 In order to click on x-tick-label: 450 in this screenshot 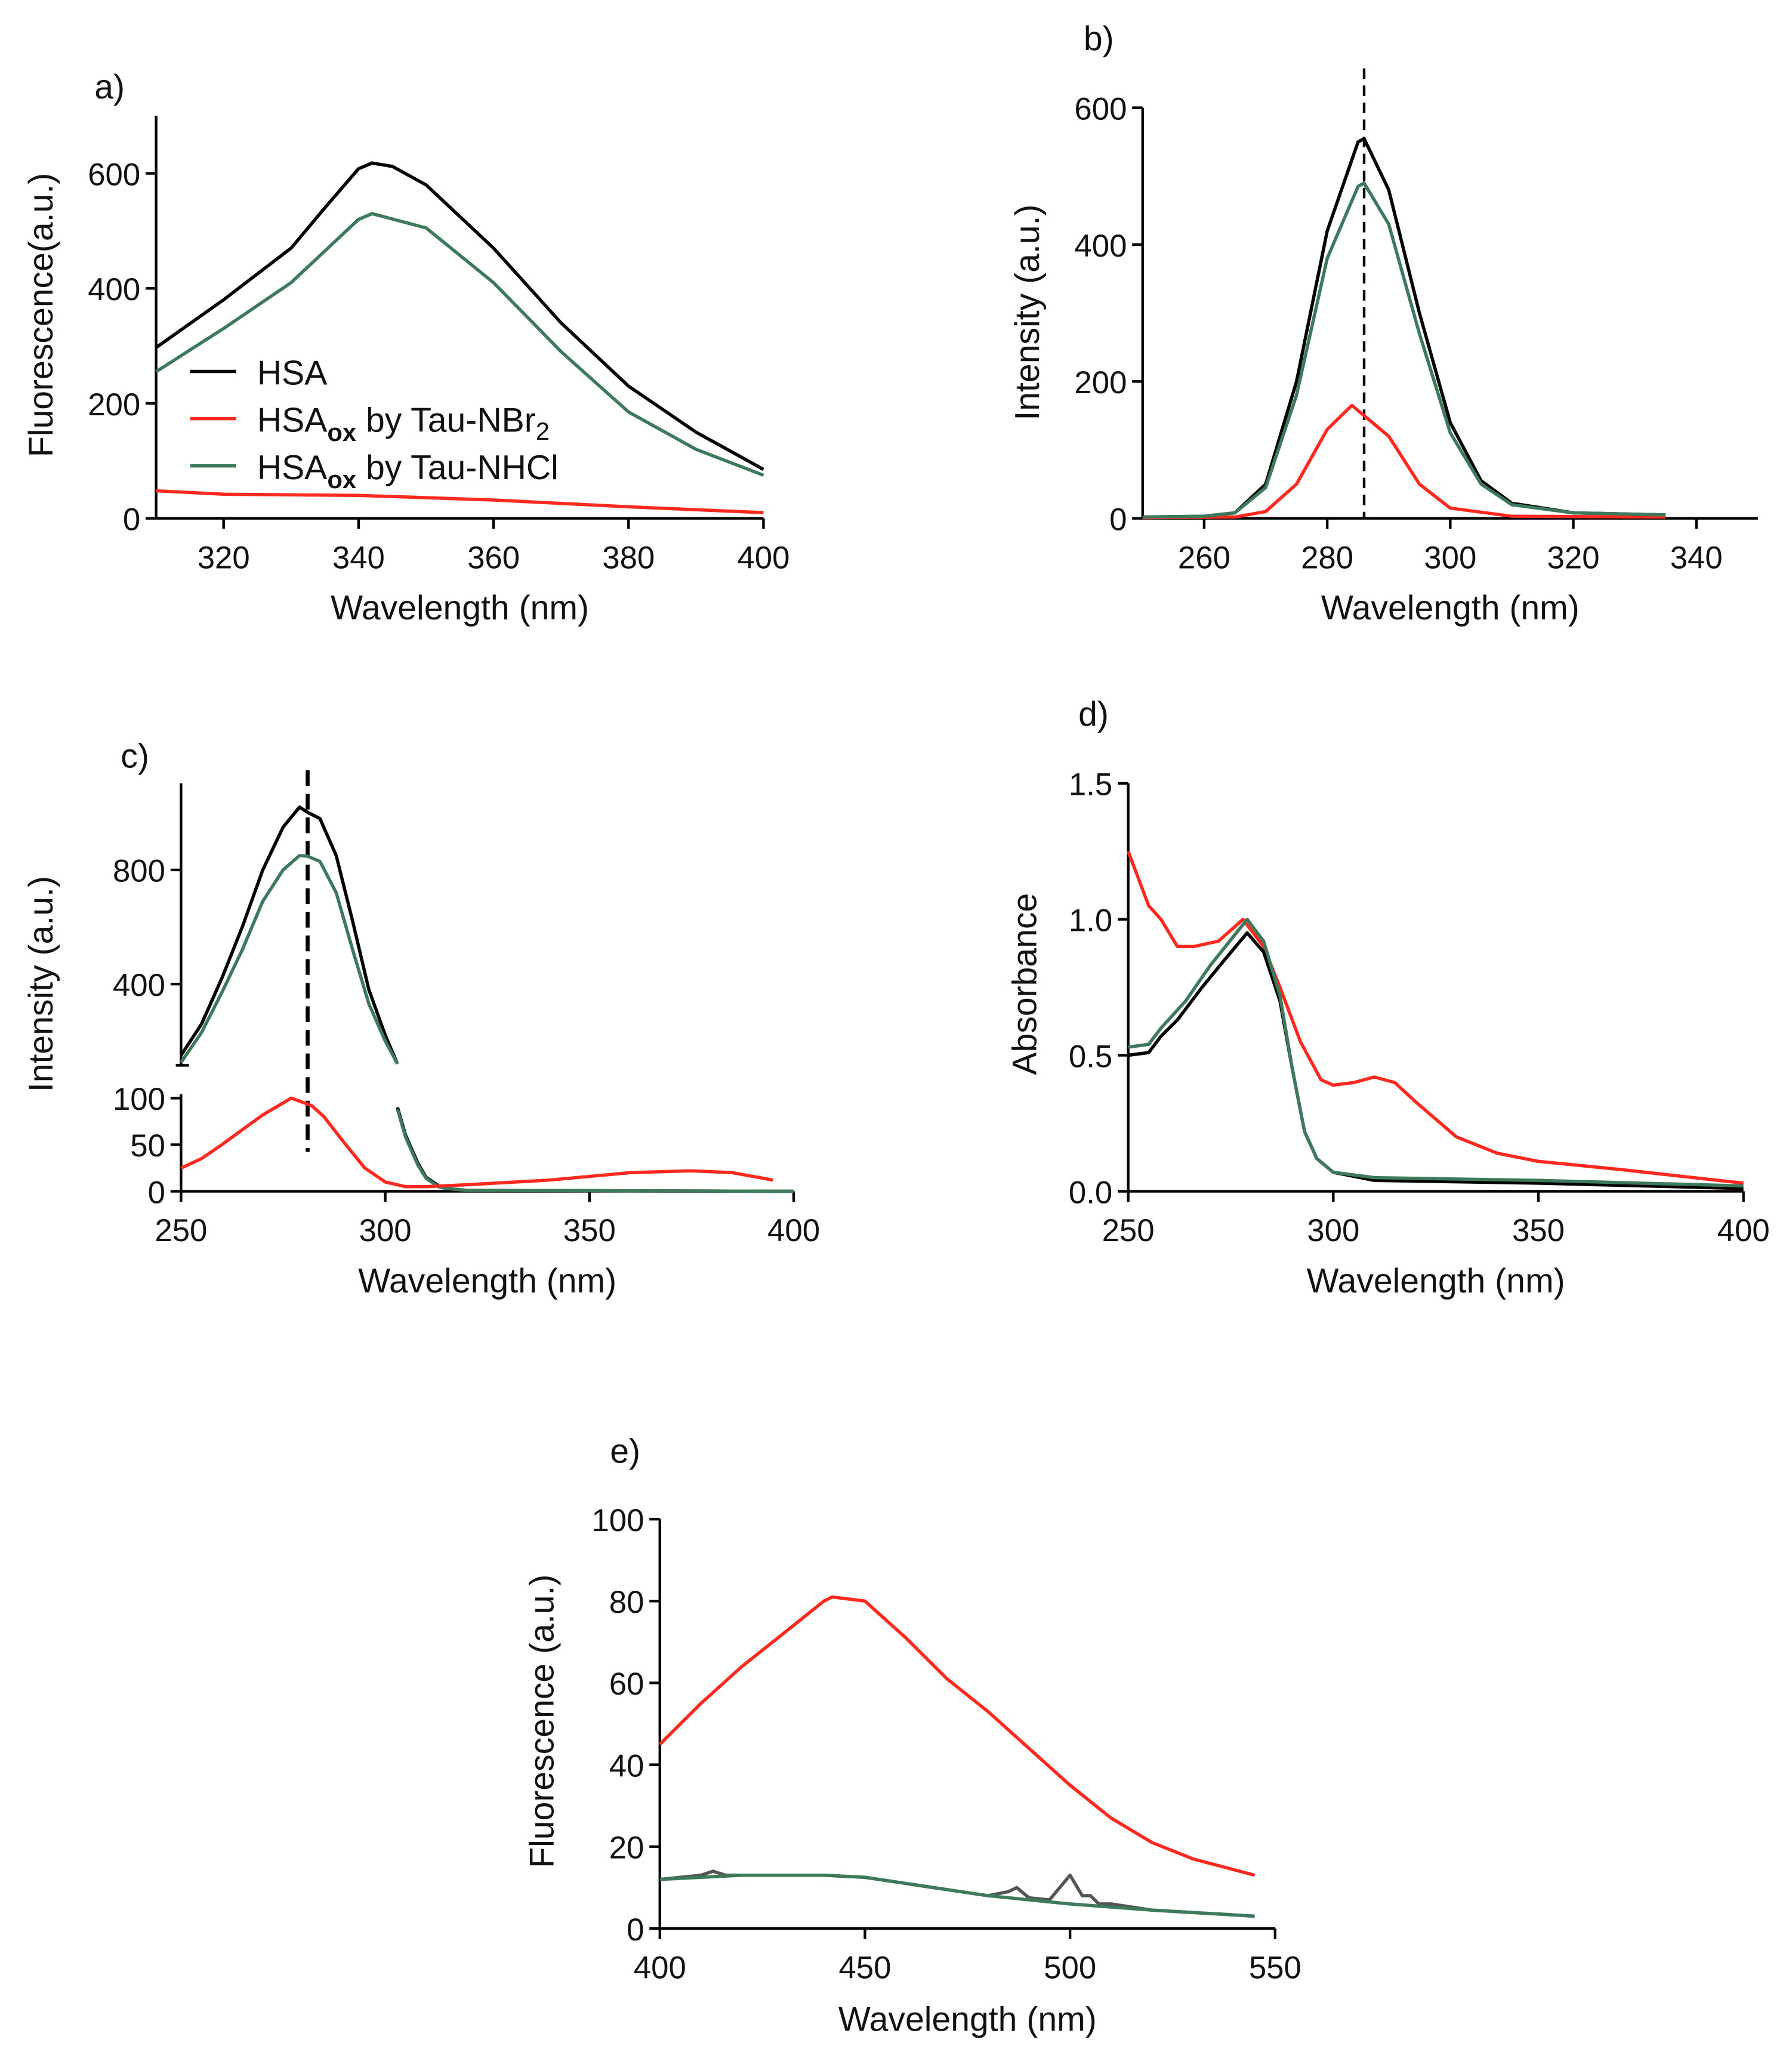, I will do `click(864, 1968)`.